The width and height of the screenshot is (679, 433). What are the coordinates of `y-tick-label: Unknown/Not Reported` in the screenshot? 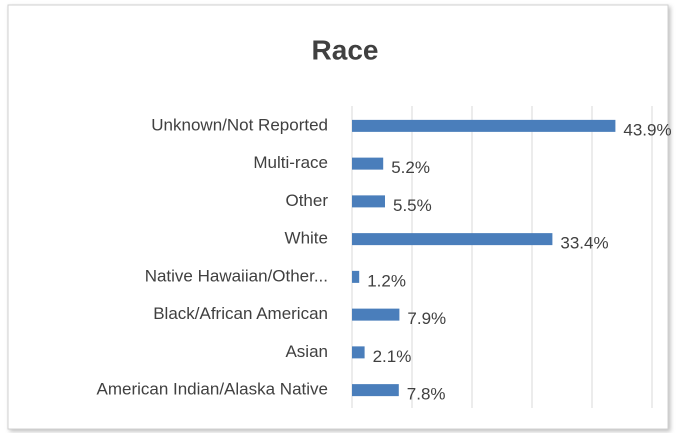 It's located at (239, 124).